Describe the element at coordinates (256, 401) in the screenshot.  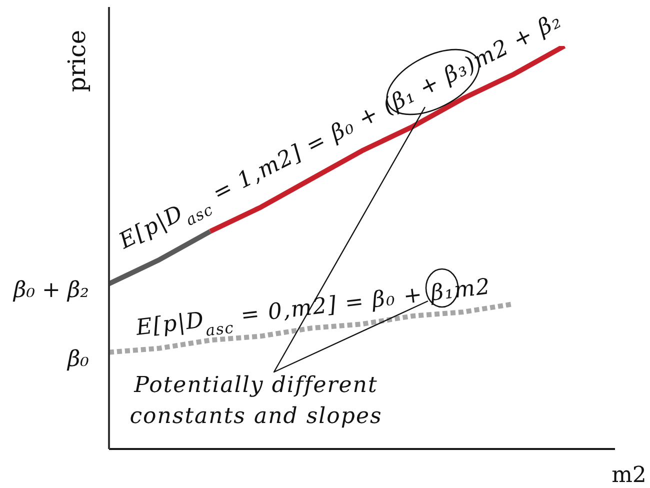
I see `annotation: Potentially different constants and slopes` at that location.